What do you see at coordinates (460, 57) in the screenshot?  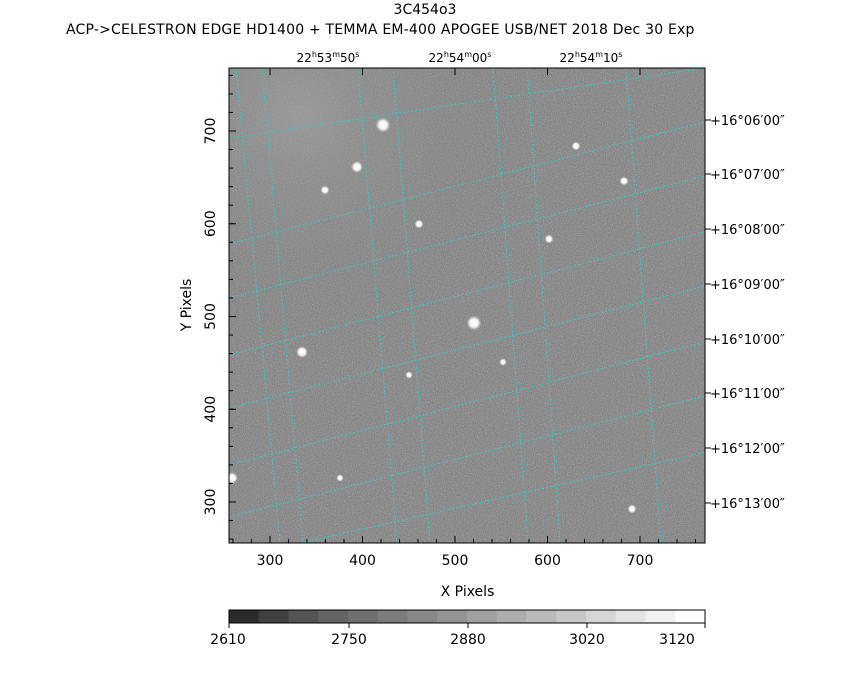 I see `ra-label: 22h54m00s` at bounding box center [460, 57].